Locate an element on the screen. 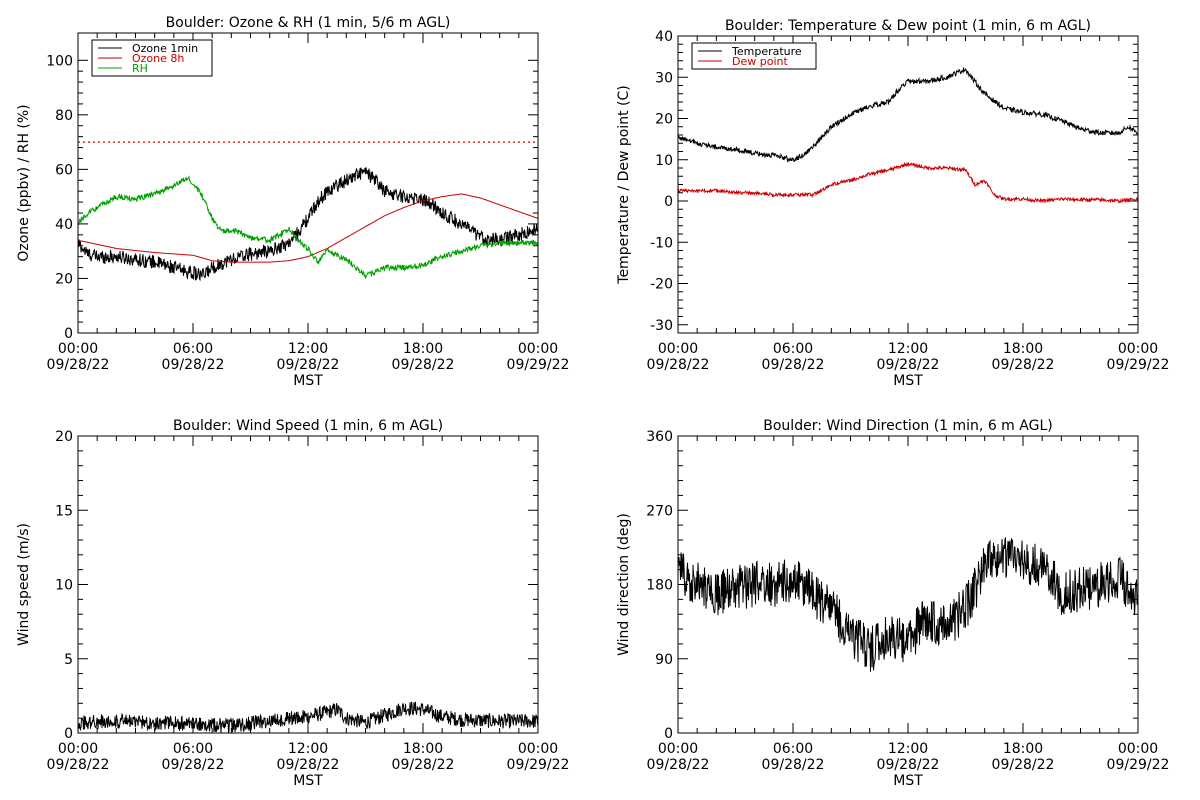 The width and height of the screenshot is (1200, 800). legend-label: RH is located at coordinates (140, 68).